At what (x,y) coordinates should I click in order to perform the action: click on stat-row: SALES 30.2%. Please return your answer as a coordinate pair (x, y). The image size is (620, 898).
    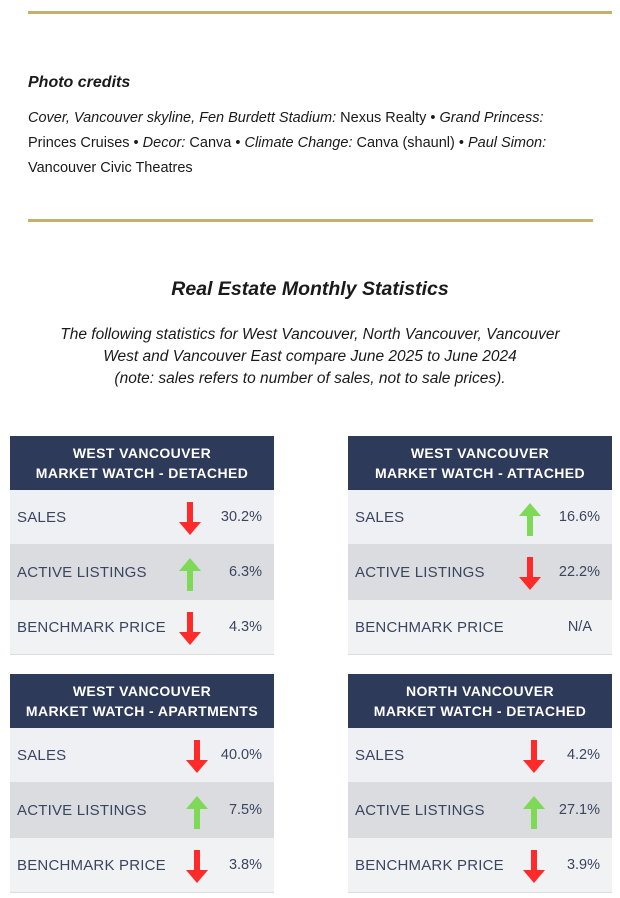
    Looking at the image, I should click on (142, 517).